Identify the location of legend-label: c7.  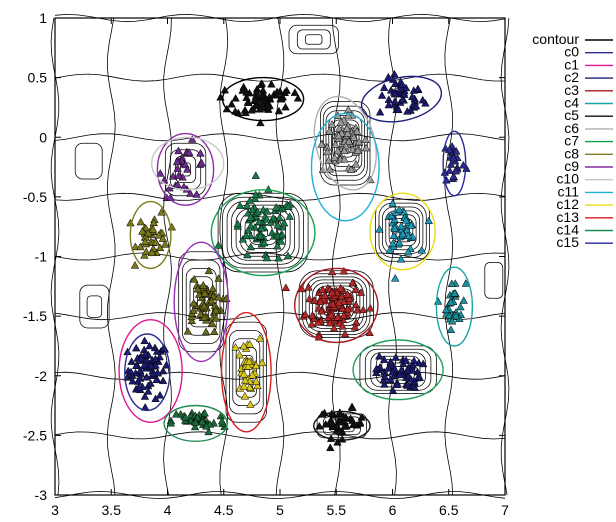
(571, 141).